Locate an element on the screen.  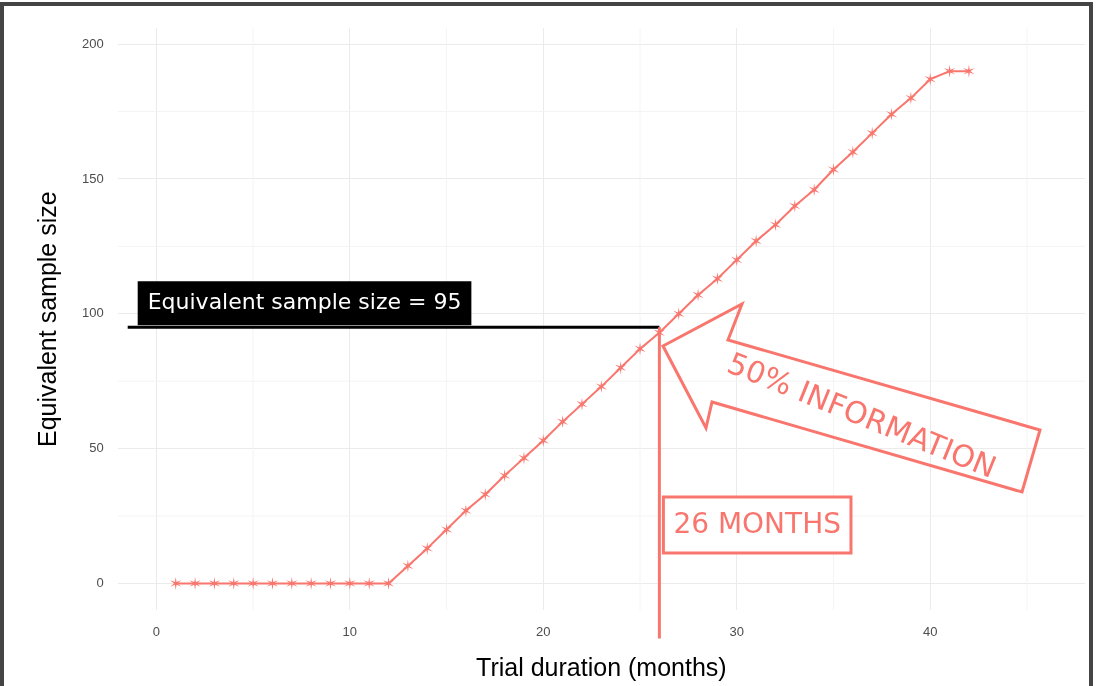
x-tick-label: 20 is located at coordinates (543, 631).